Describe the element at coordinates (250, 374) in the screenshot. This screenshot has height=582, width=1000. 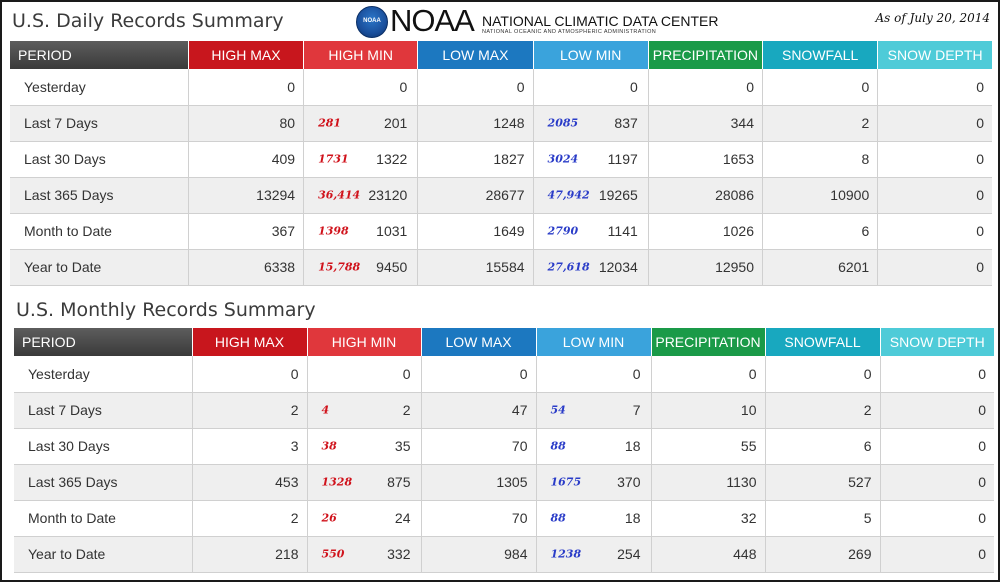
I see `high-max-cell: 0` at that location.